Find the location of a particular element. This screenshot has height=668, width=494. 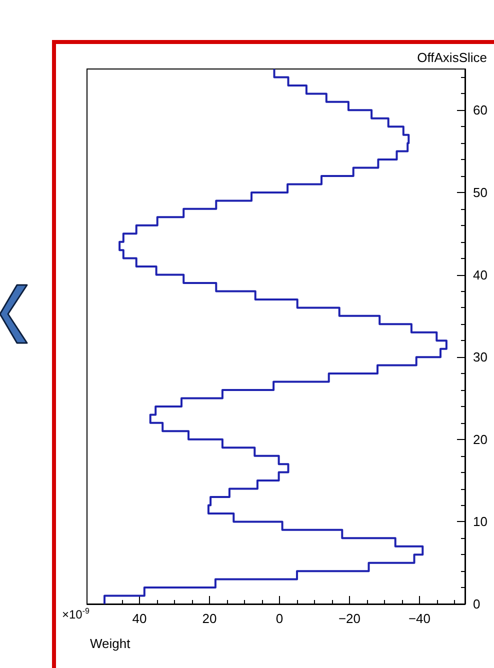

y-tick-label: 40 is located at coordinates (480, 274).